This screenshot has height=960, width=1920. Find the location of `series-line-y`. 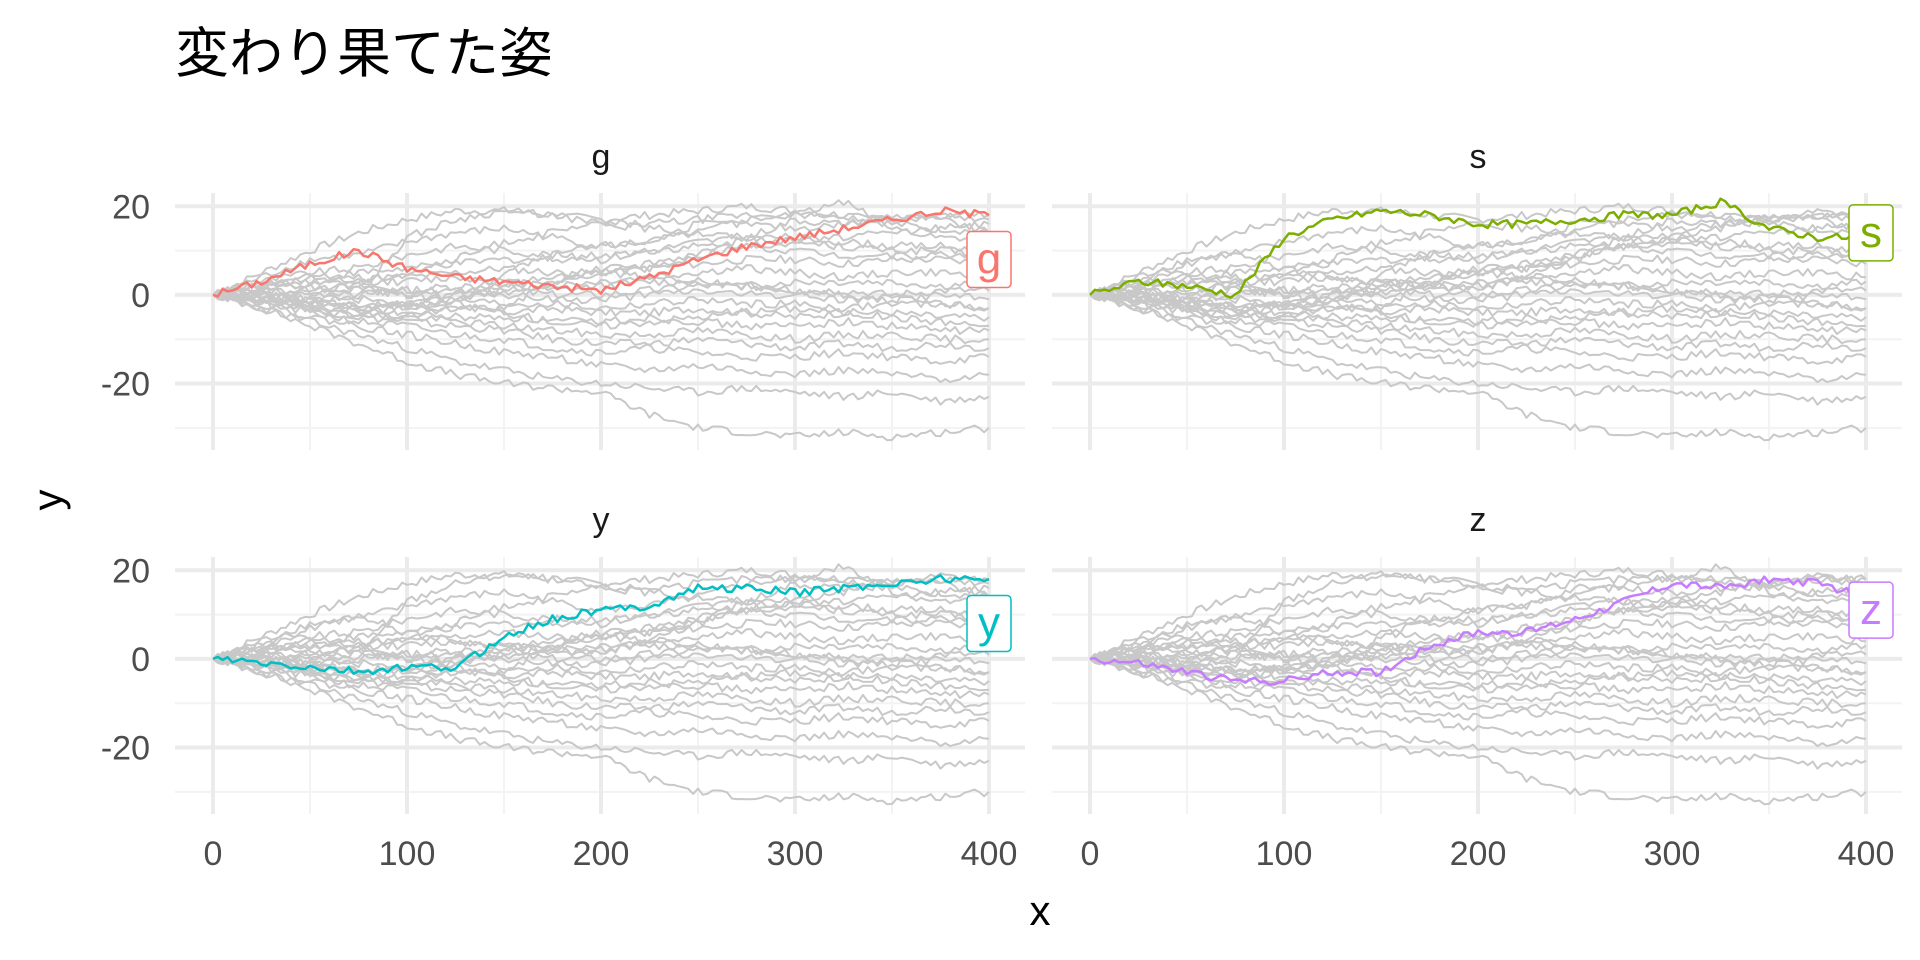

series-line-y is located at coordinates (601, 625).